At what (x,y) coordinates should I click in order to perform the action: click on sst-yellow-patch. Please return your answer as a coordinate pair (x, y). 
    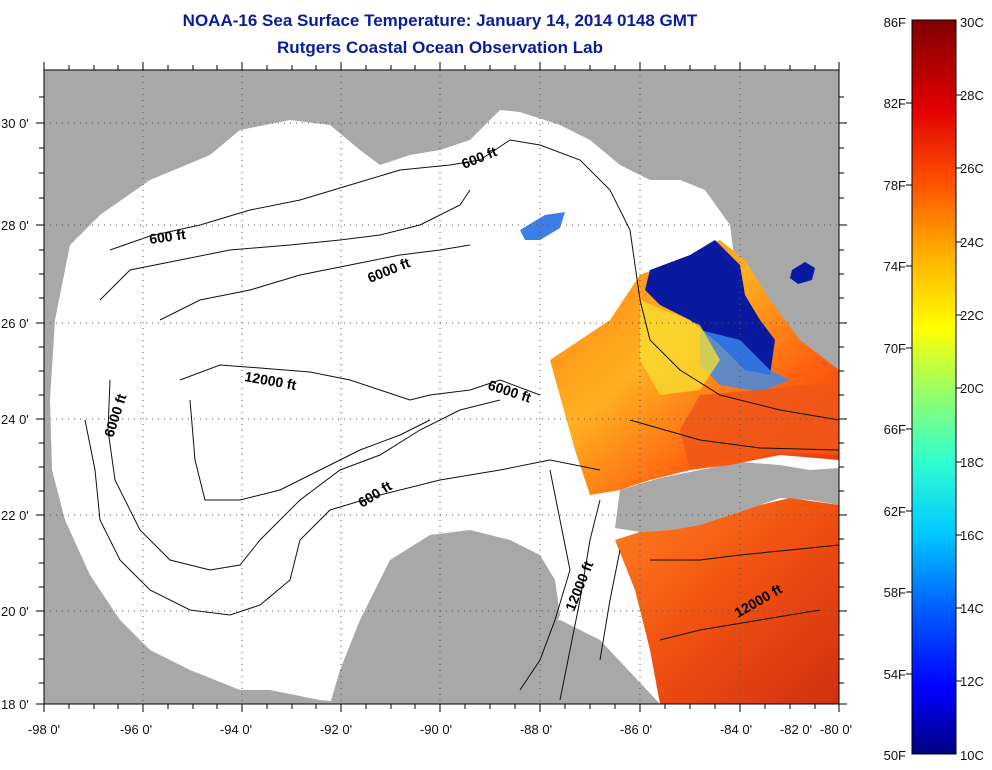
    Looking at the image, I should click on (680, 347).